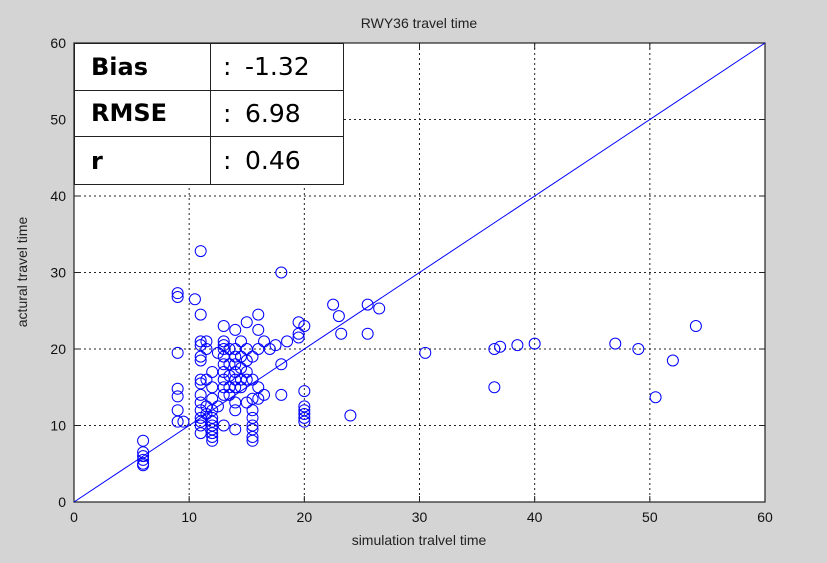 The width and height of the screenshot is (827, 563). I want to click on stats-label: r, so click(143, 160).